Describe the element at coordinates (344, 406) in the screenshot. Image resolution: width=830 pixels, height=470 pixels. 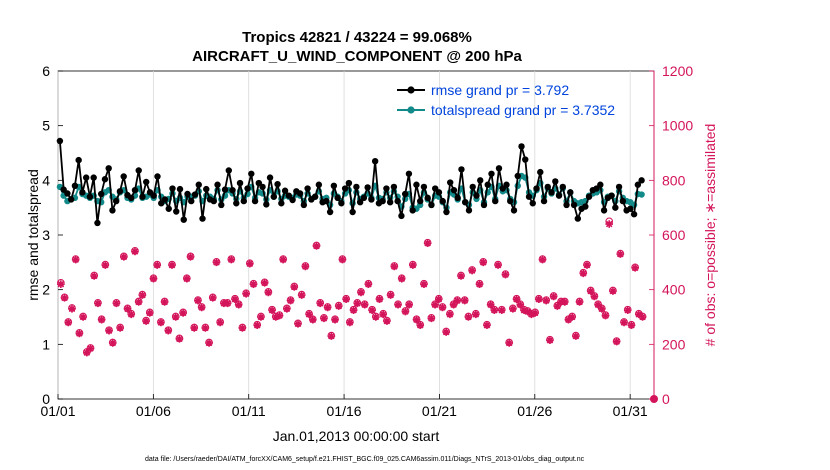
I see `x-ticks: 01/01 01/06 01/11 01/16 01/21 01/26 01/31` at that location.